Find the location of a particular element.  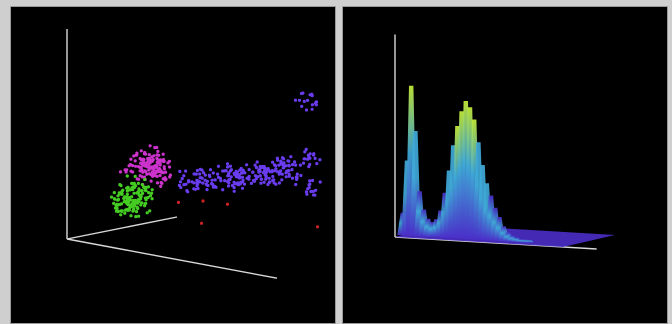

scatter-points is located at coordinates (216, 160).